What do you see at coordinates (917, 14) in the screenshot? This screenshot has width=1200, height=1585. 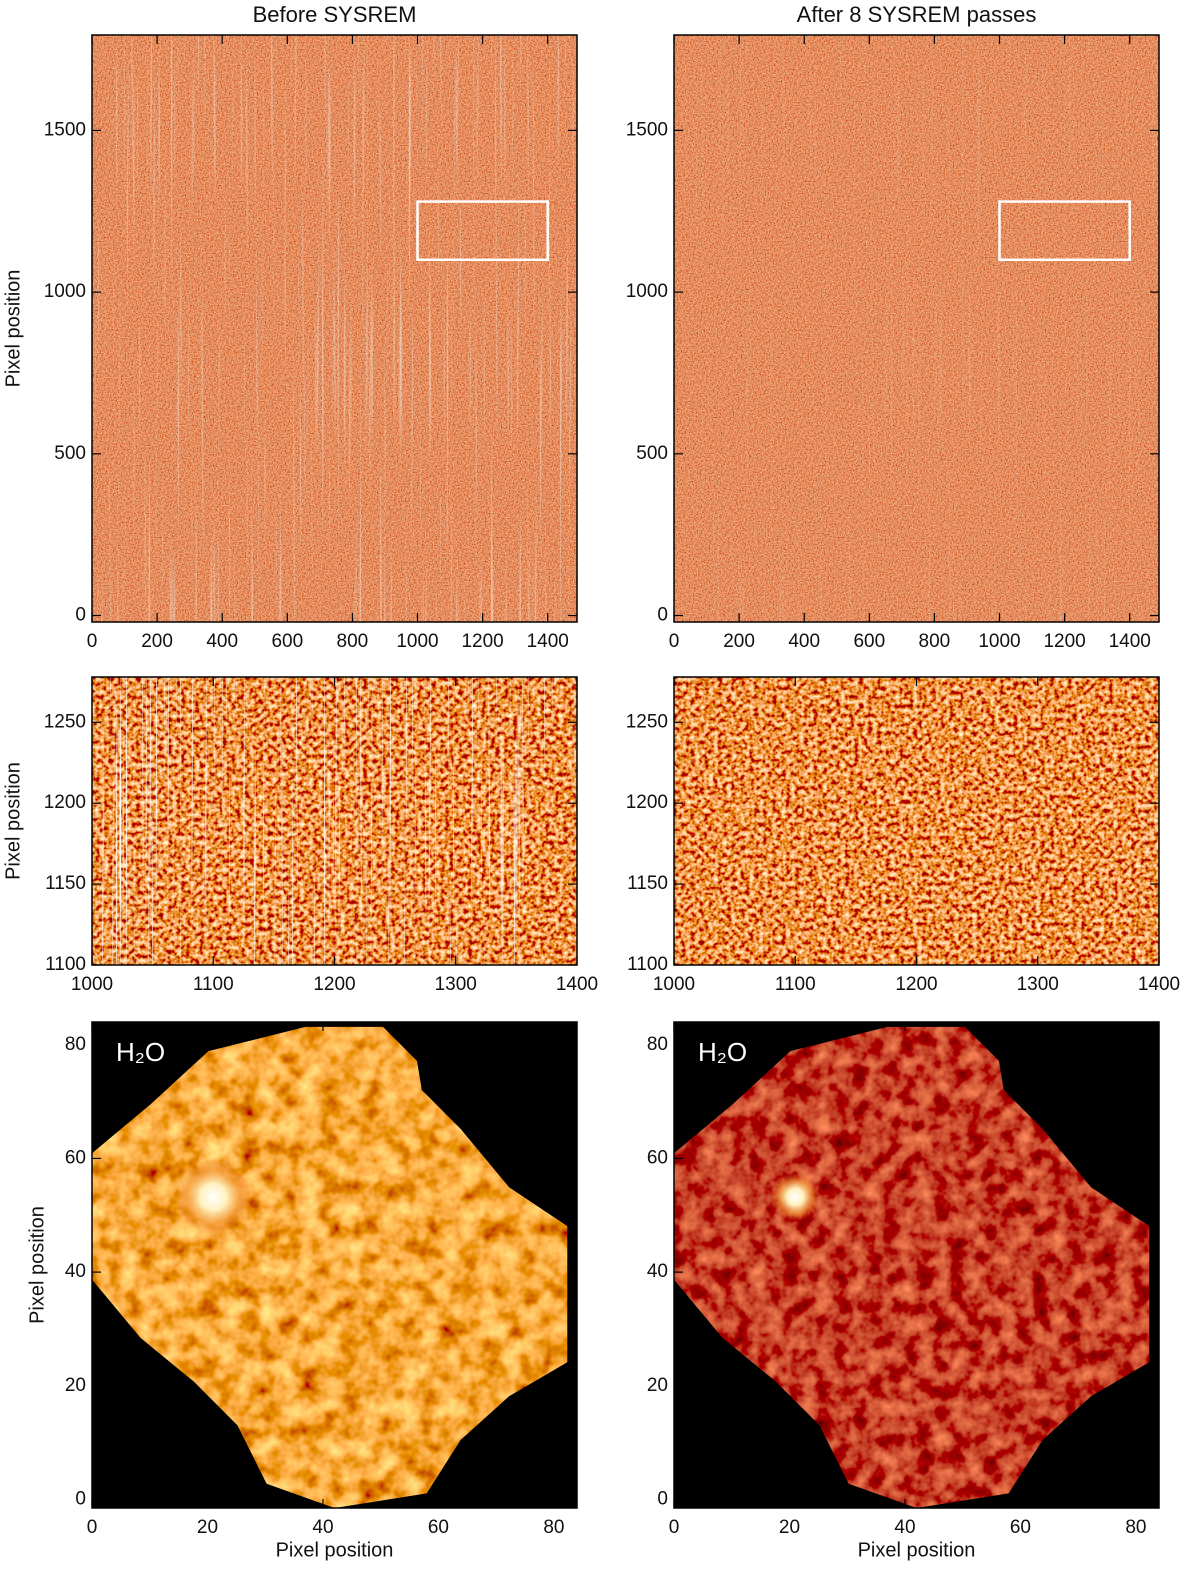 I see `panel-title: After 8 SYSREM passes` at bounding box center [917, 14].